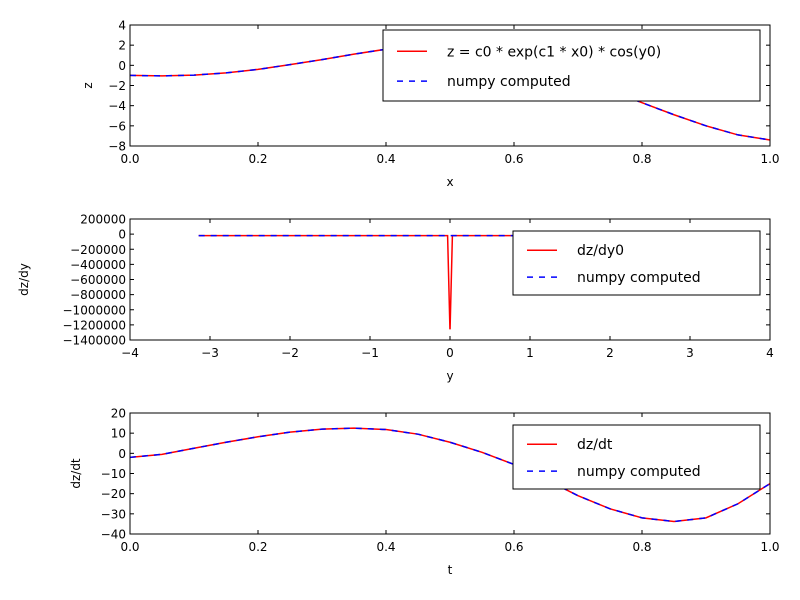 The image size is (800, 600). Describe the element at coordinates (113, 494) in the screenshot. I see `y-tick-label: −20` at that location.